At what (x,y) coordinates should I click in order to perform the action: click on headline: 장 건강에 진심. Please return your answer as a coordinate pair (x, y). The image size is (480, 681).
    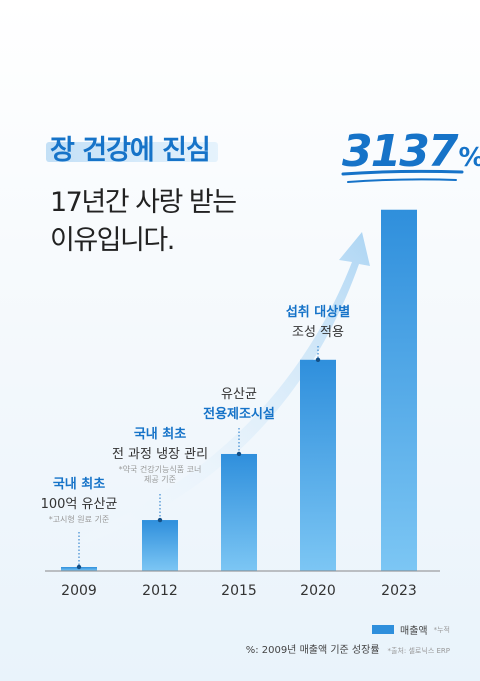
    Looking at the image, I should click on (130, 150).